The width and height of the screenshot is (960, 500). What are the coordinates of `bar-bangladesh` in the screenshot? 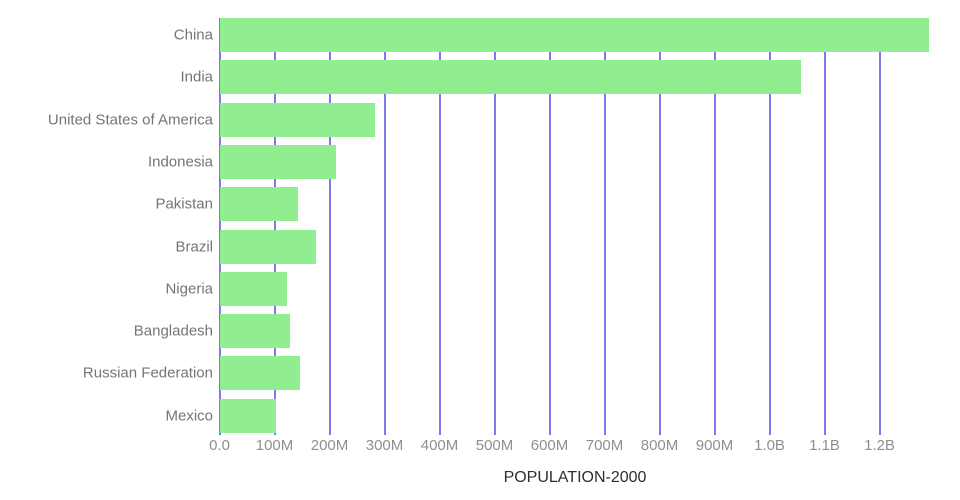 It's located at (254, 331).